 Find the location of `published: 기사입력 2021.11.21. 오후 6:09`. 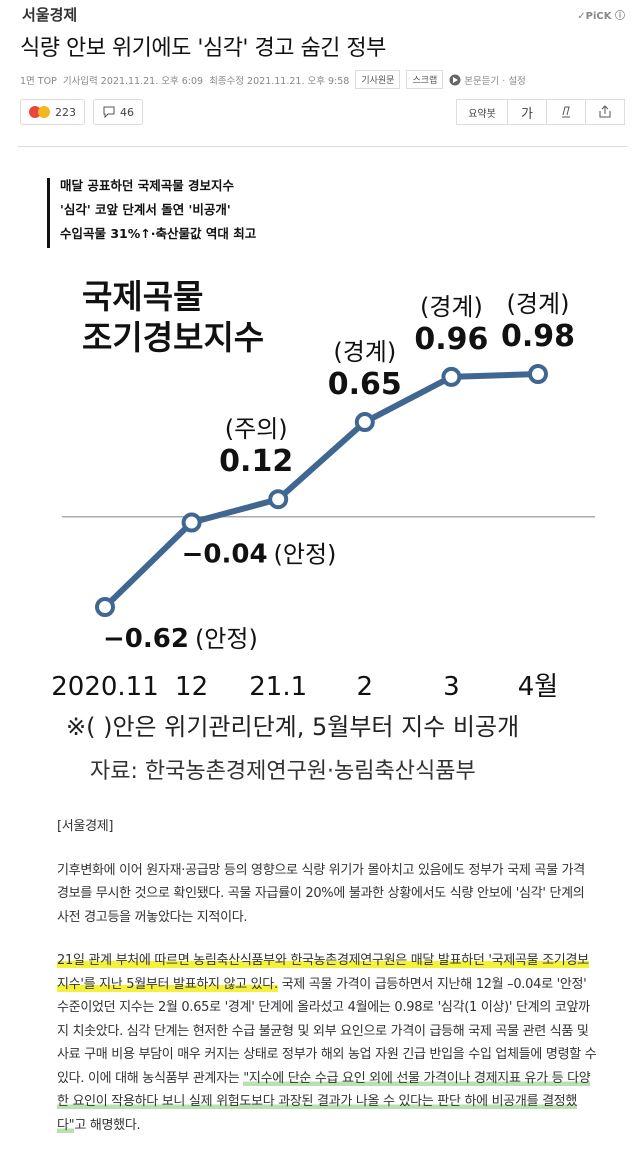

published: 기사입력 2021.11.21. 오후 6:09 is located at coordinates (133, 81).